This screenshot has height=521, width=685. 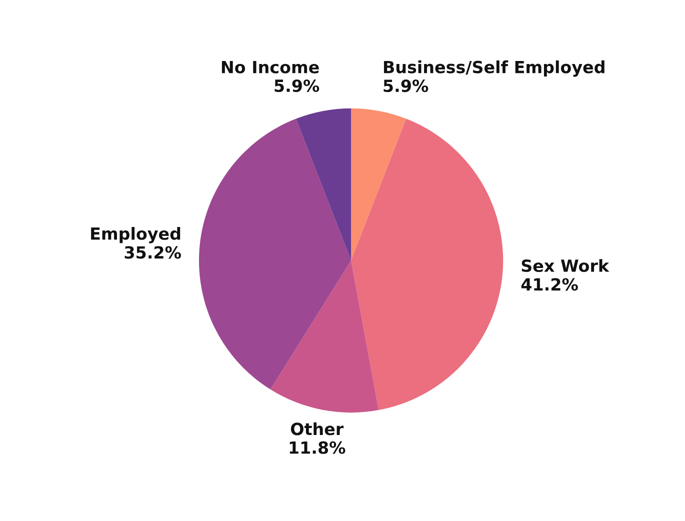 What do you see at coordinates (135, 235) in the screenshot?
I see `slice-label: Employed` at bounding box center [135, 235].